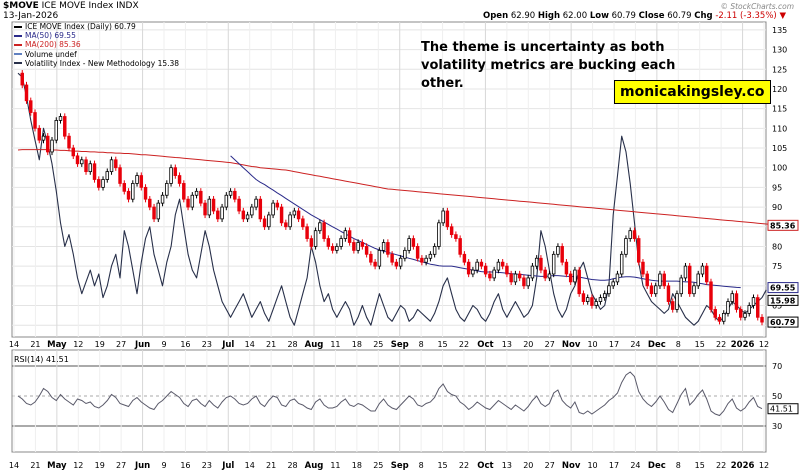  Describe the element at coordinates (142, 466) in the screenshot. I see `rsi-x-tick-label: Jun` at that location.